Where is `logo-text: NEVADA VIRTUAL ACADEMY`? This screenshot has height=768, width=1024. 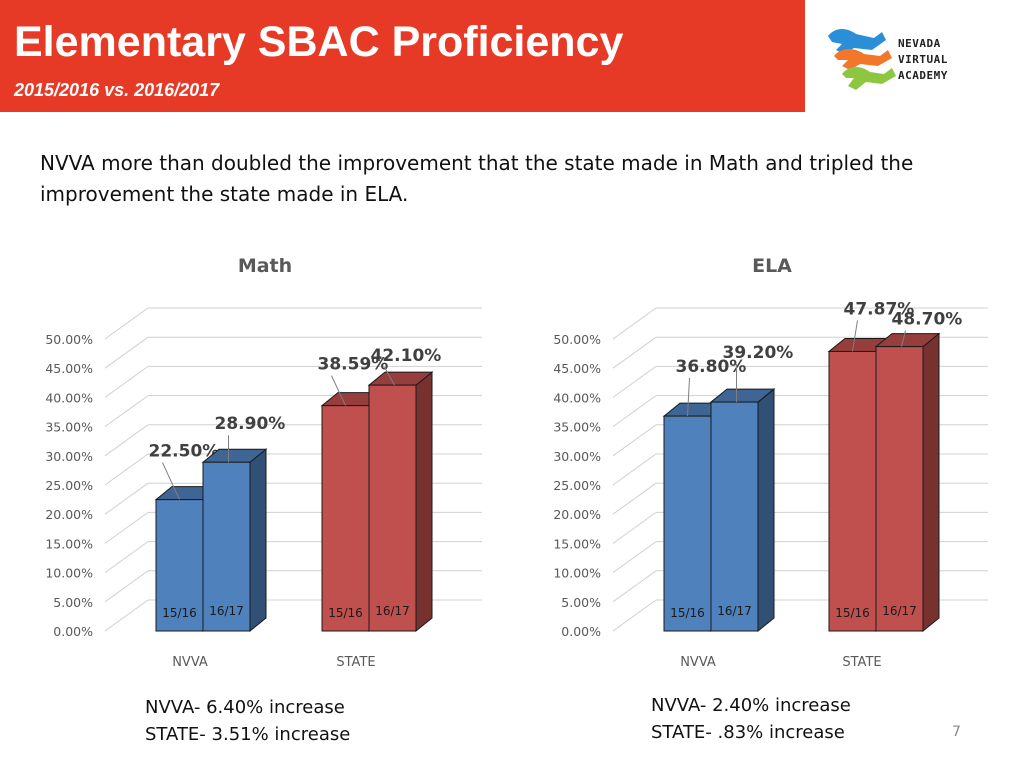
logo-text: NEVADA VIRTUAL ACADEMY is located at coordinates (923, 60).